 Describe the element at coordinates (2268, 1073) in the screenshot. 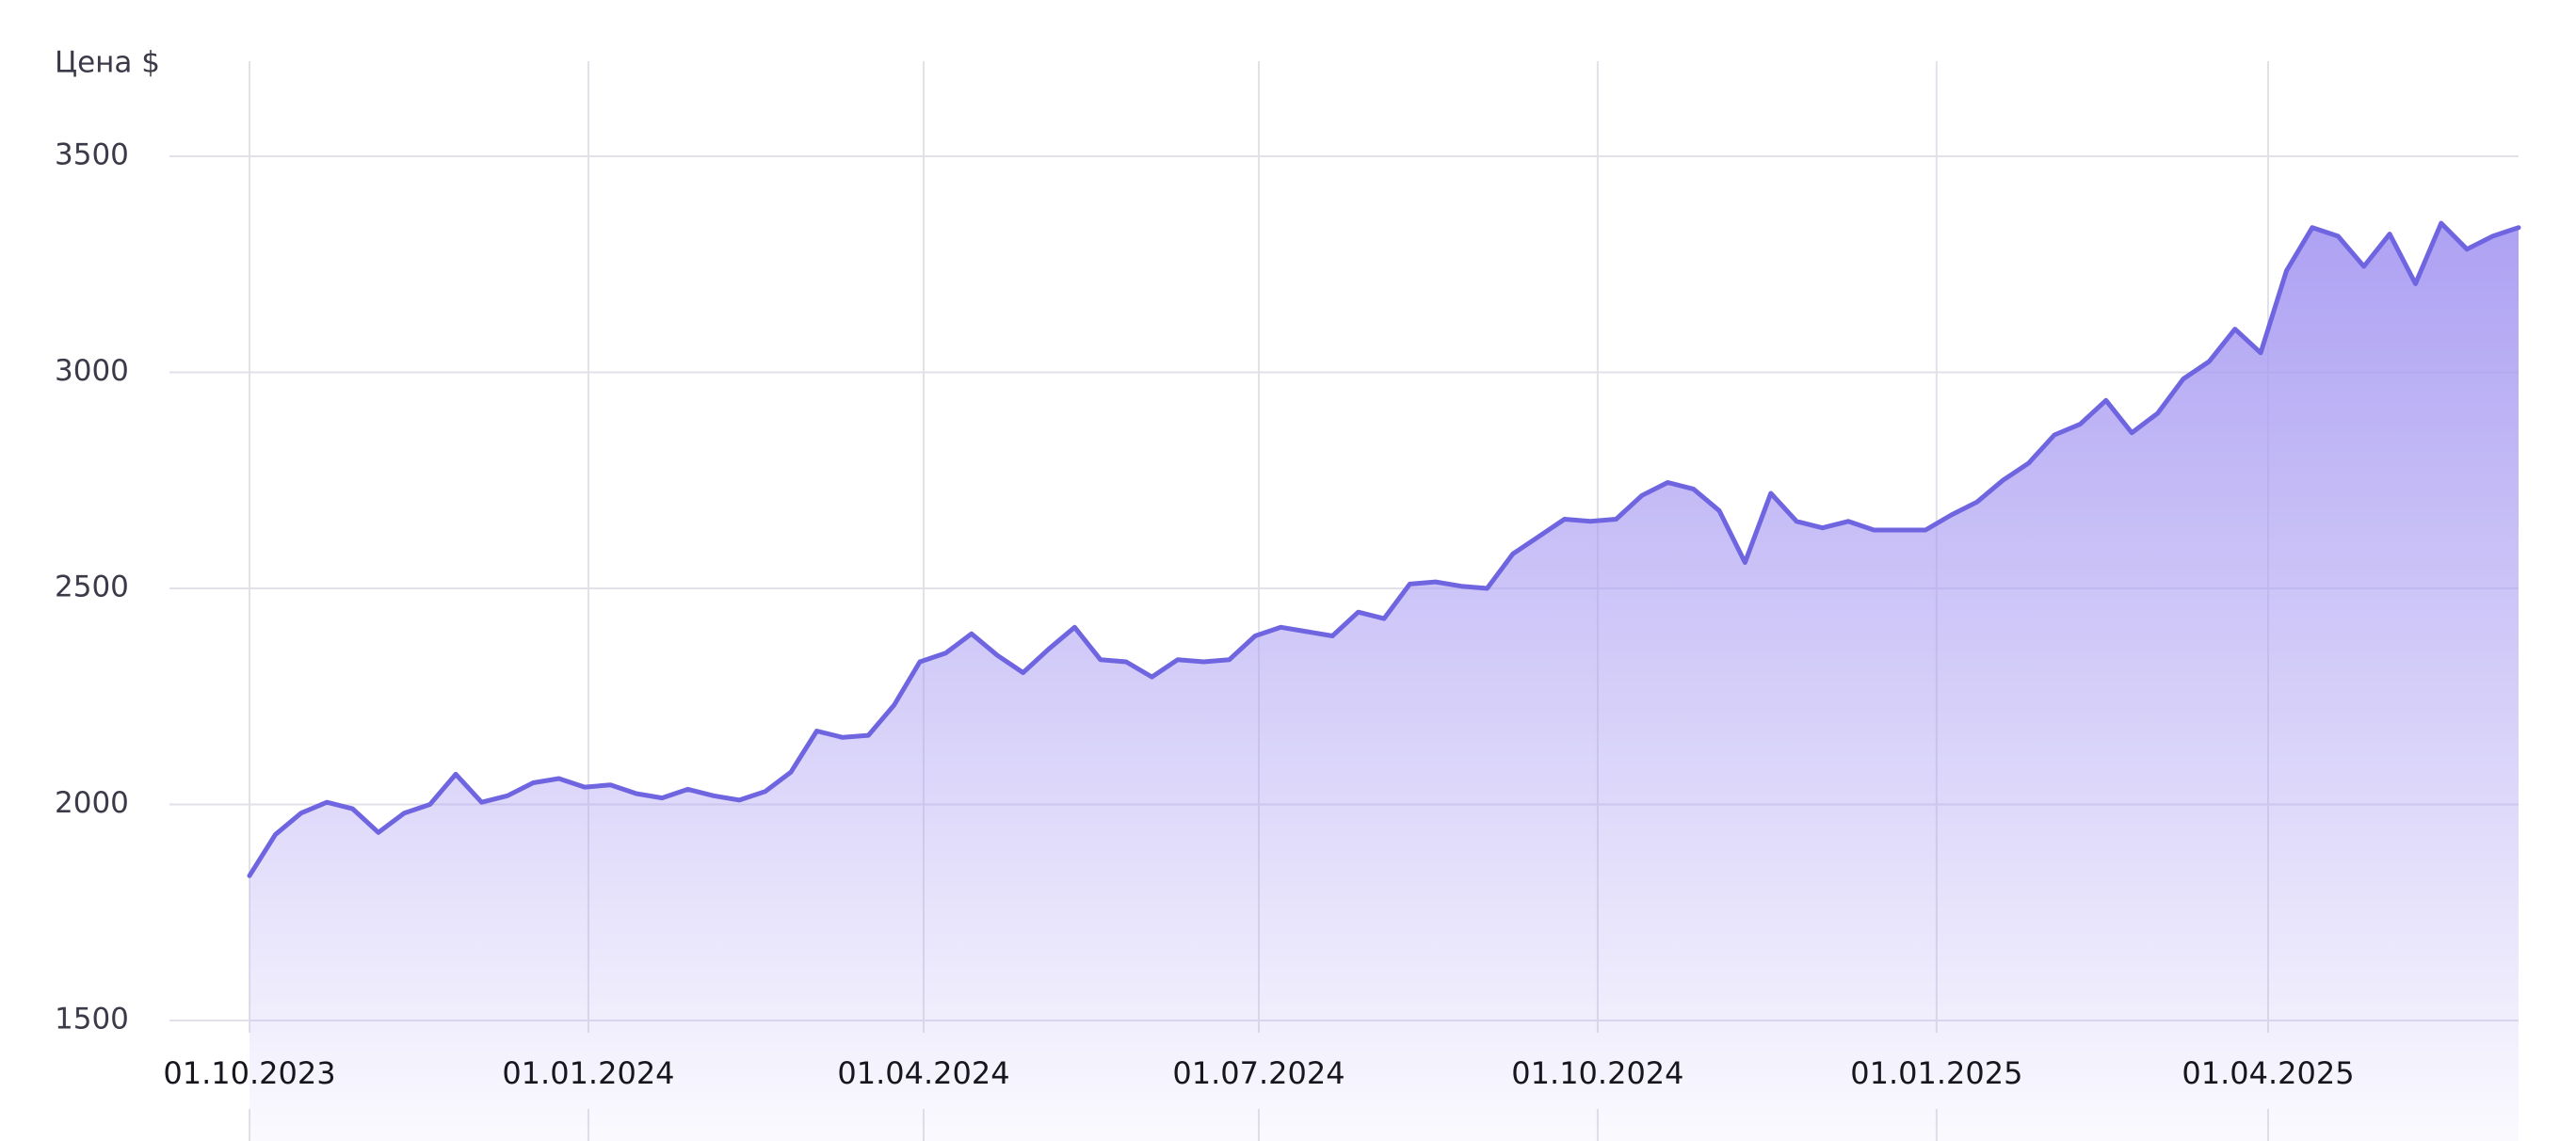

I see `x-tick-label: 01.04.2025` at that location.